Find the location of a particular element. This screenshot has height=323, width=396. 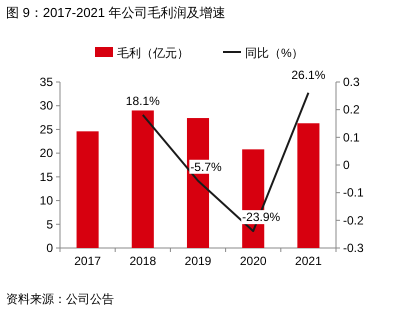

legend-label: 毛利（亿元） is located at coordinates (153, 53).